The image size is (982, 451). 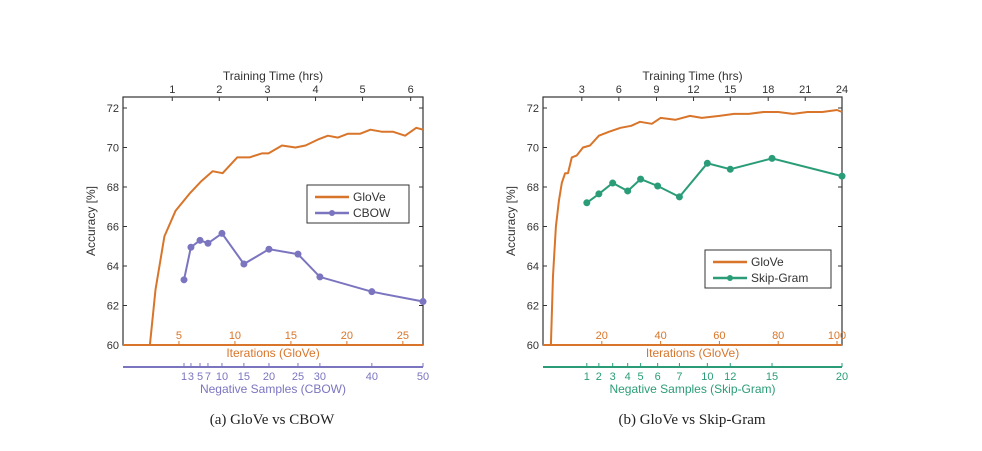 I want to click on top-tick-label: 18, so click(x=768, y=90).